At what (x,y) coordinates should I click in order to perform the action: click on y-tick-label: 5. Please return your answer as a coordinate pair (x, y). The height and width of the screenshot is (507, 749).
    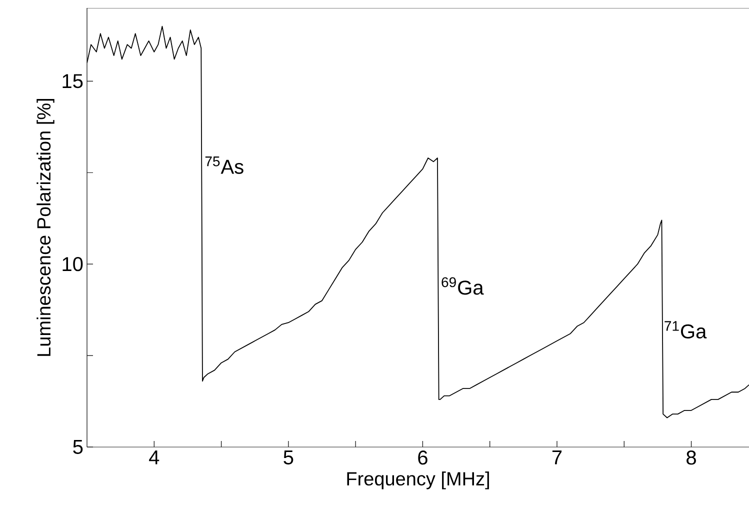
    Looking at the image, I should click on (78, 447).